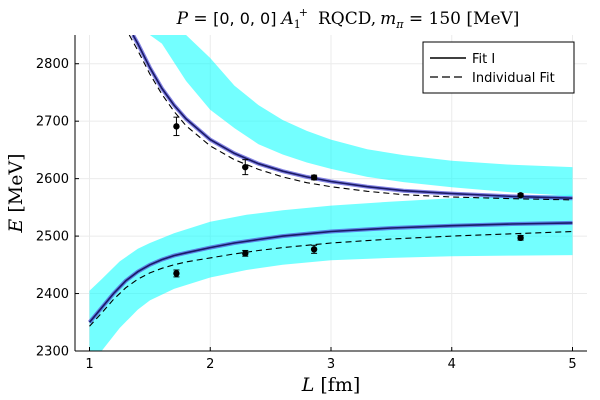  I want to click on title-mass-eq: = 150, so click(435, 19).